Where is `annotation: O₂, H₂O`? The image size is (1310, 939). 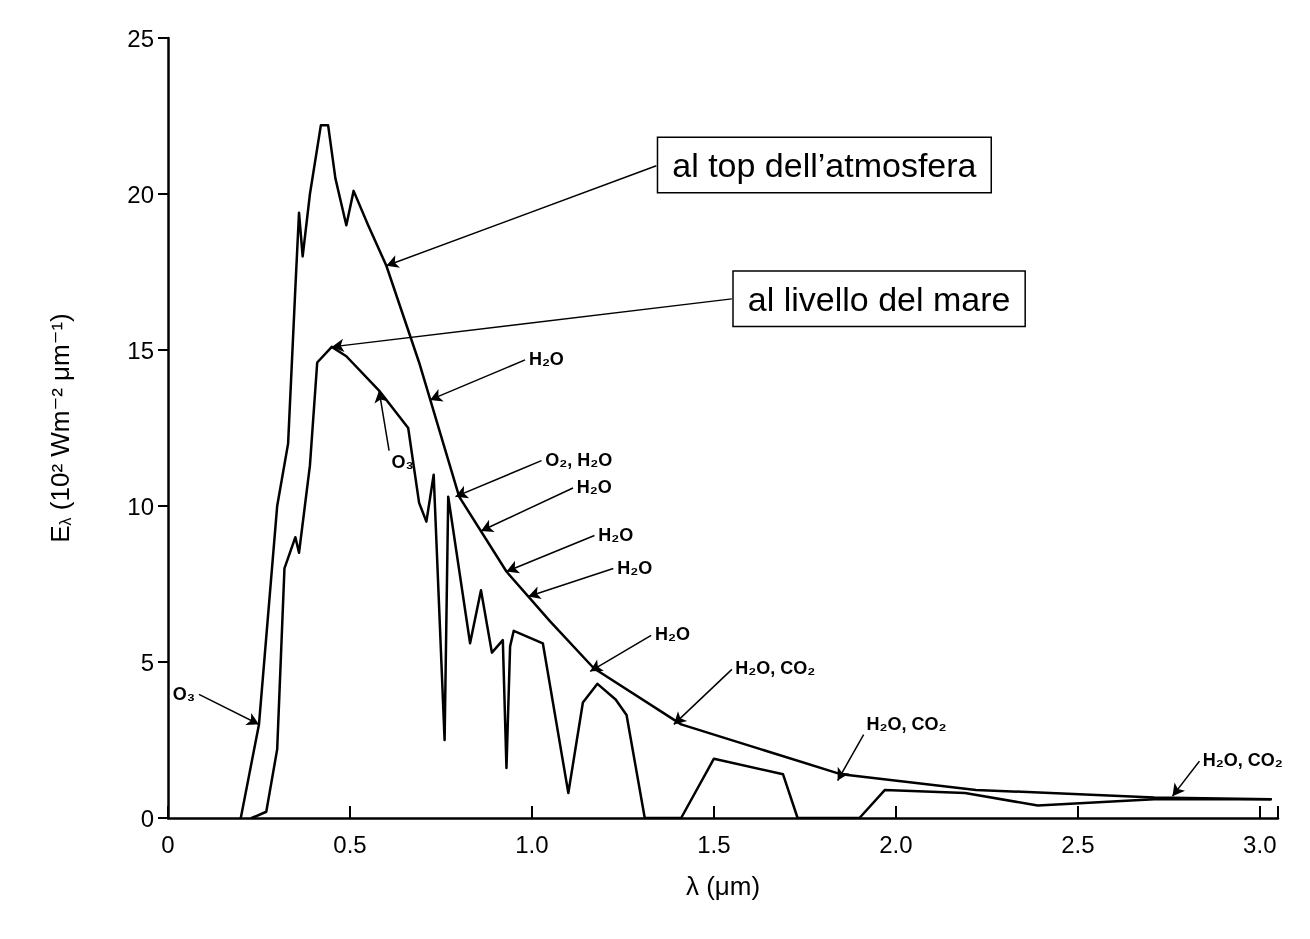
annotation: O₂, H₂O is located at coordinates (579, 459).